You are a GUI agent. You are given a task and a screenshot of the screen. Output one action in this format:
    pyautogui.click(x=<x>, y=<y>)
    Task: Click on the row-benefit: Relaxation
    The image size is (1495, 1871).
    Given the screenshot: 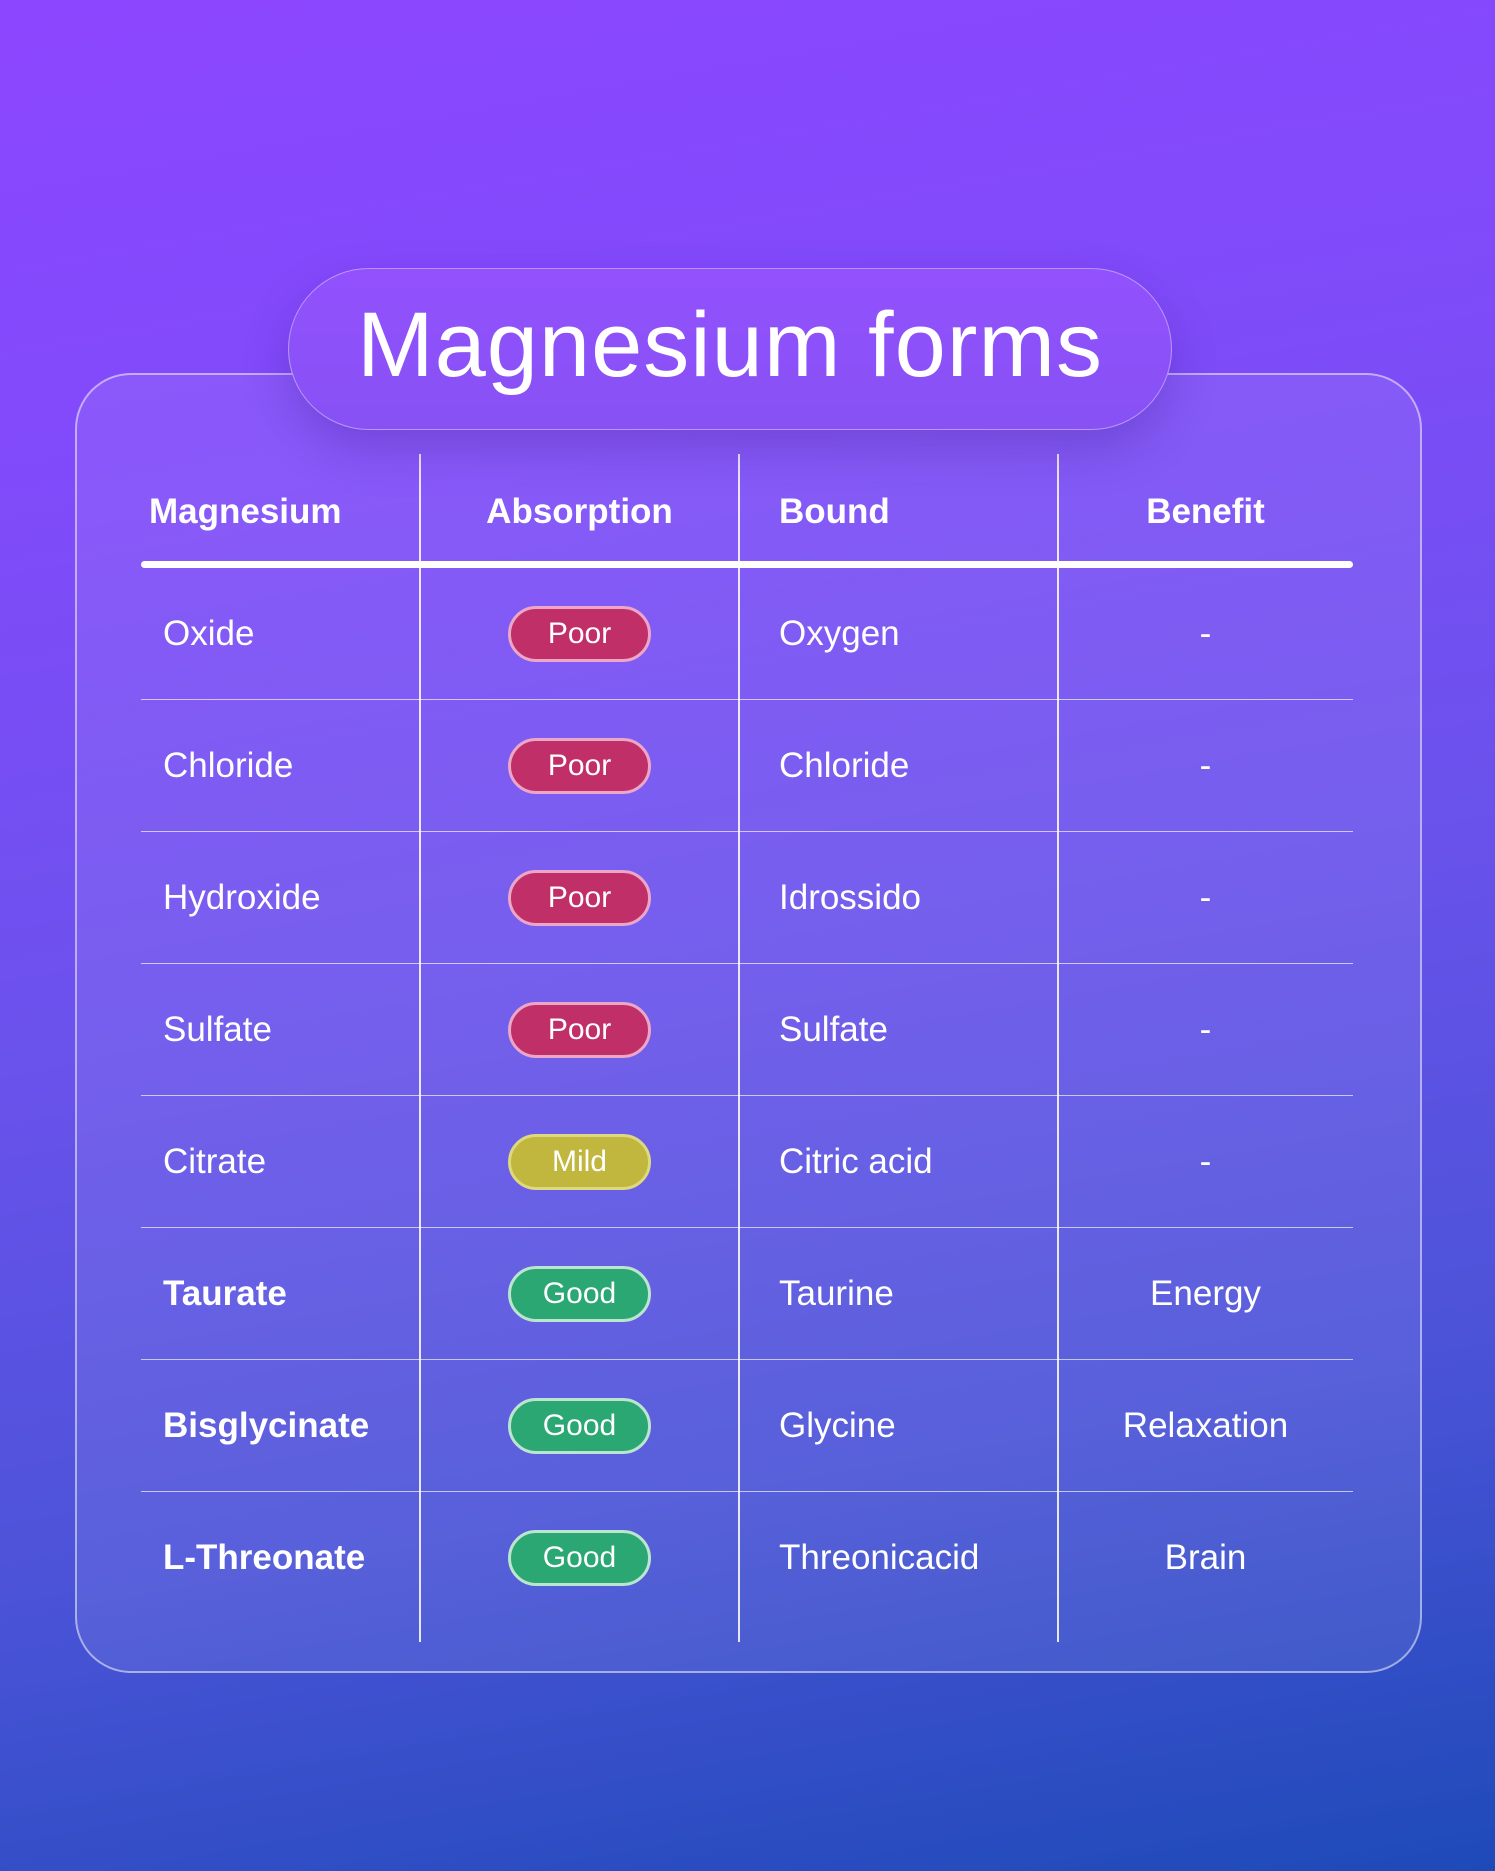 What is the action you would take?
    pyautogui.click(x=1205, y=1425)
    